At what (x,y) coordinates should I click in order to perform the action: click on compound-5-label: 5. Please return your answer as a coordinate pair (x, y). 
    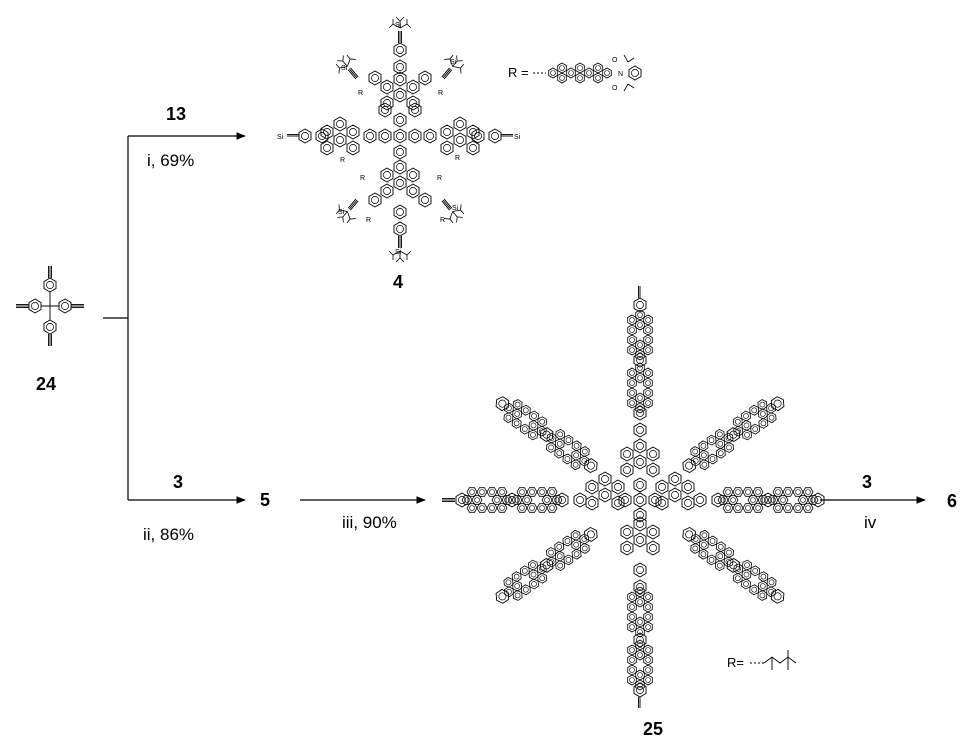
    Looking at the image, I should click on (265, 500).